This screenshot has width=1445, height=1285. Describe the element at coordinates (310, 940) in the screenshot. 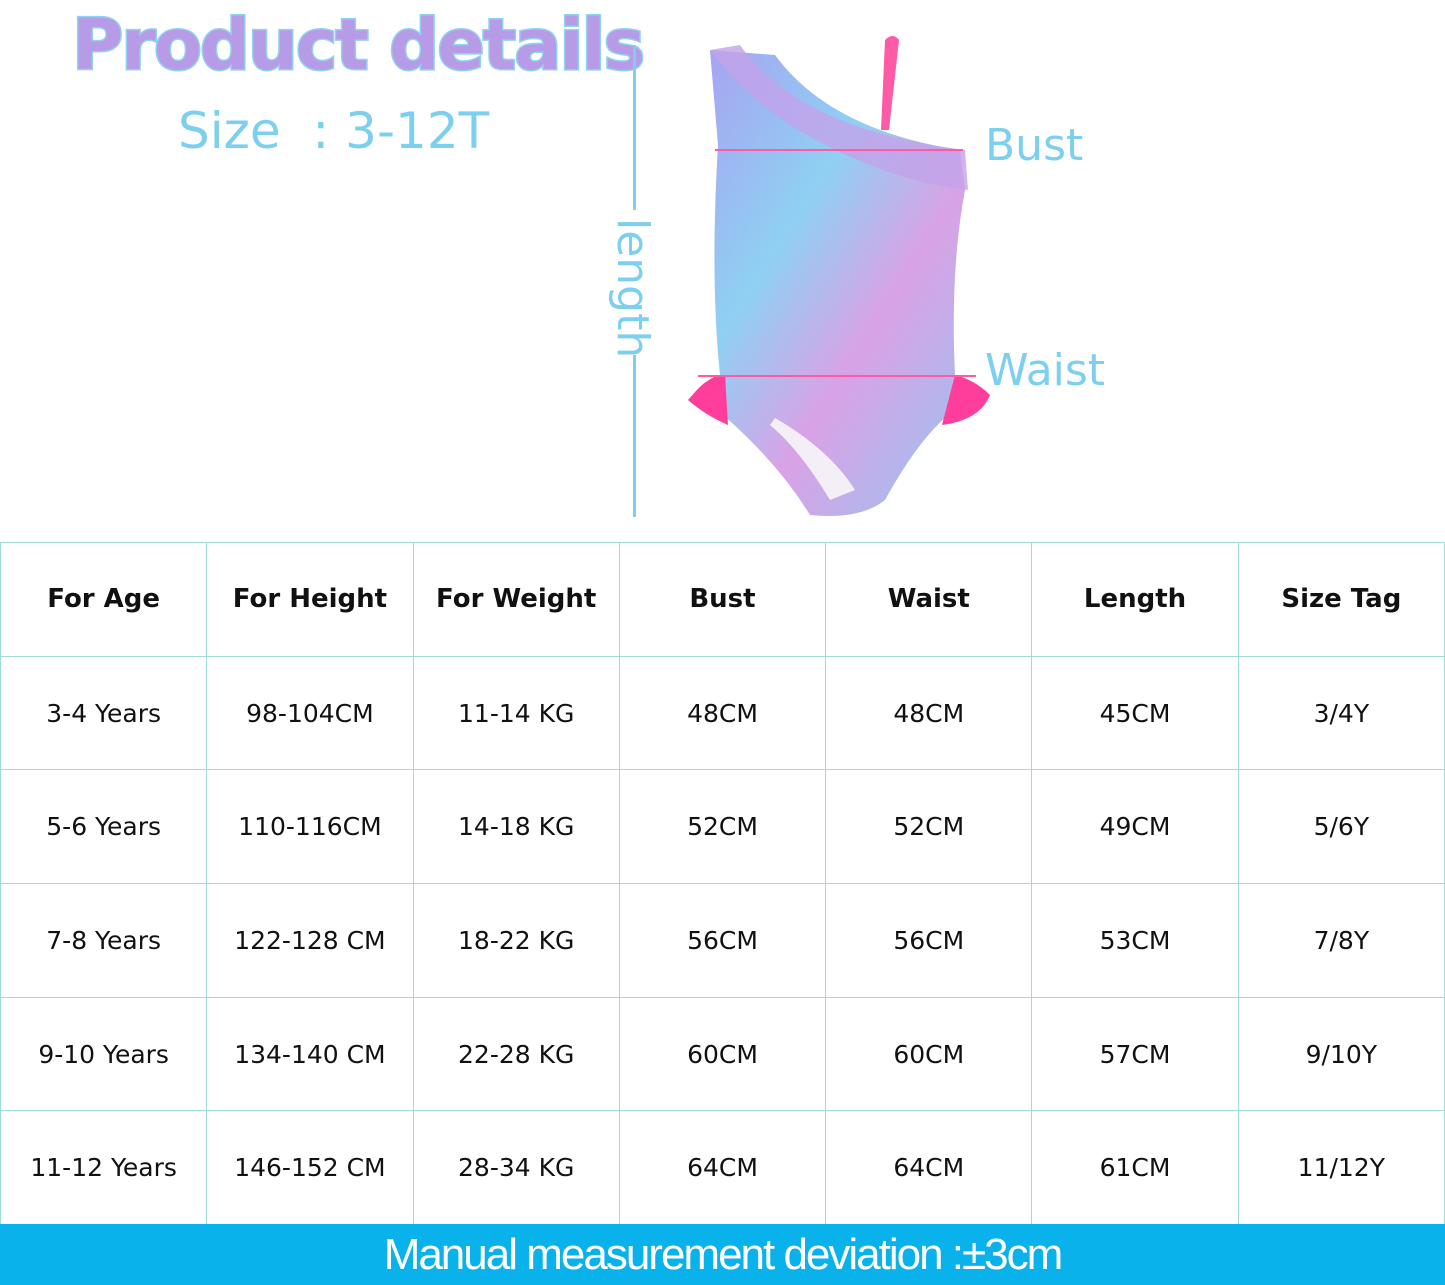

I see `table-cell: 122-128 CM` at that location.